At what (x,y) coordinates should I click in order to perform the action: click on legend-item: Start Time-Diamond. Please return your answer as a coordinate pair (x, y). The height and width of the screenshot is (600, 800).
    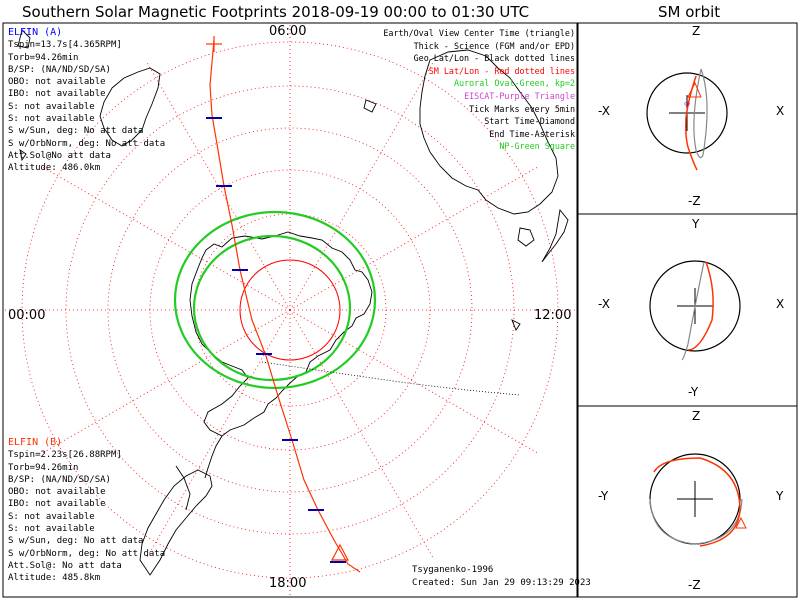
    Looking at the image, I should click on (529, 121).